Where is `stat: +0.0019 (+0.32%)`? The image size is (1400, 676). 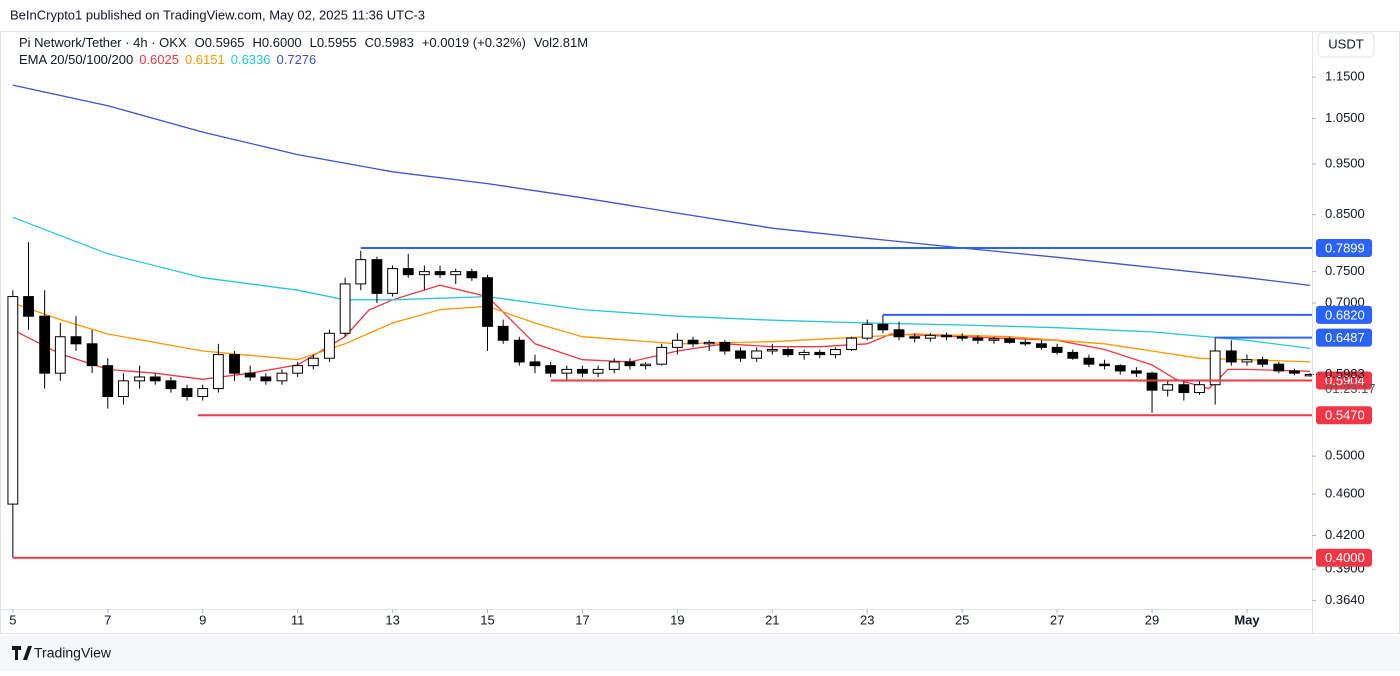 stat: +0.0019 (+0.32%) is located at coordinates (474, 42).